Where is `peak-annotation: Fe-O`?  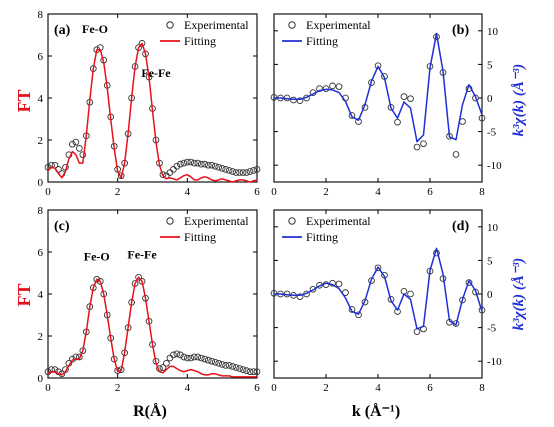 peak-annotation: Fe-O is located at coordinates (95, 29).